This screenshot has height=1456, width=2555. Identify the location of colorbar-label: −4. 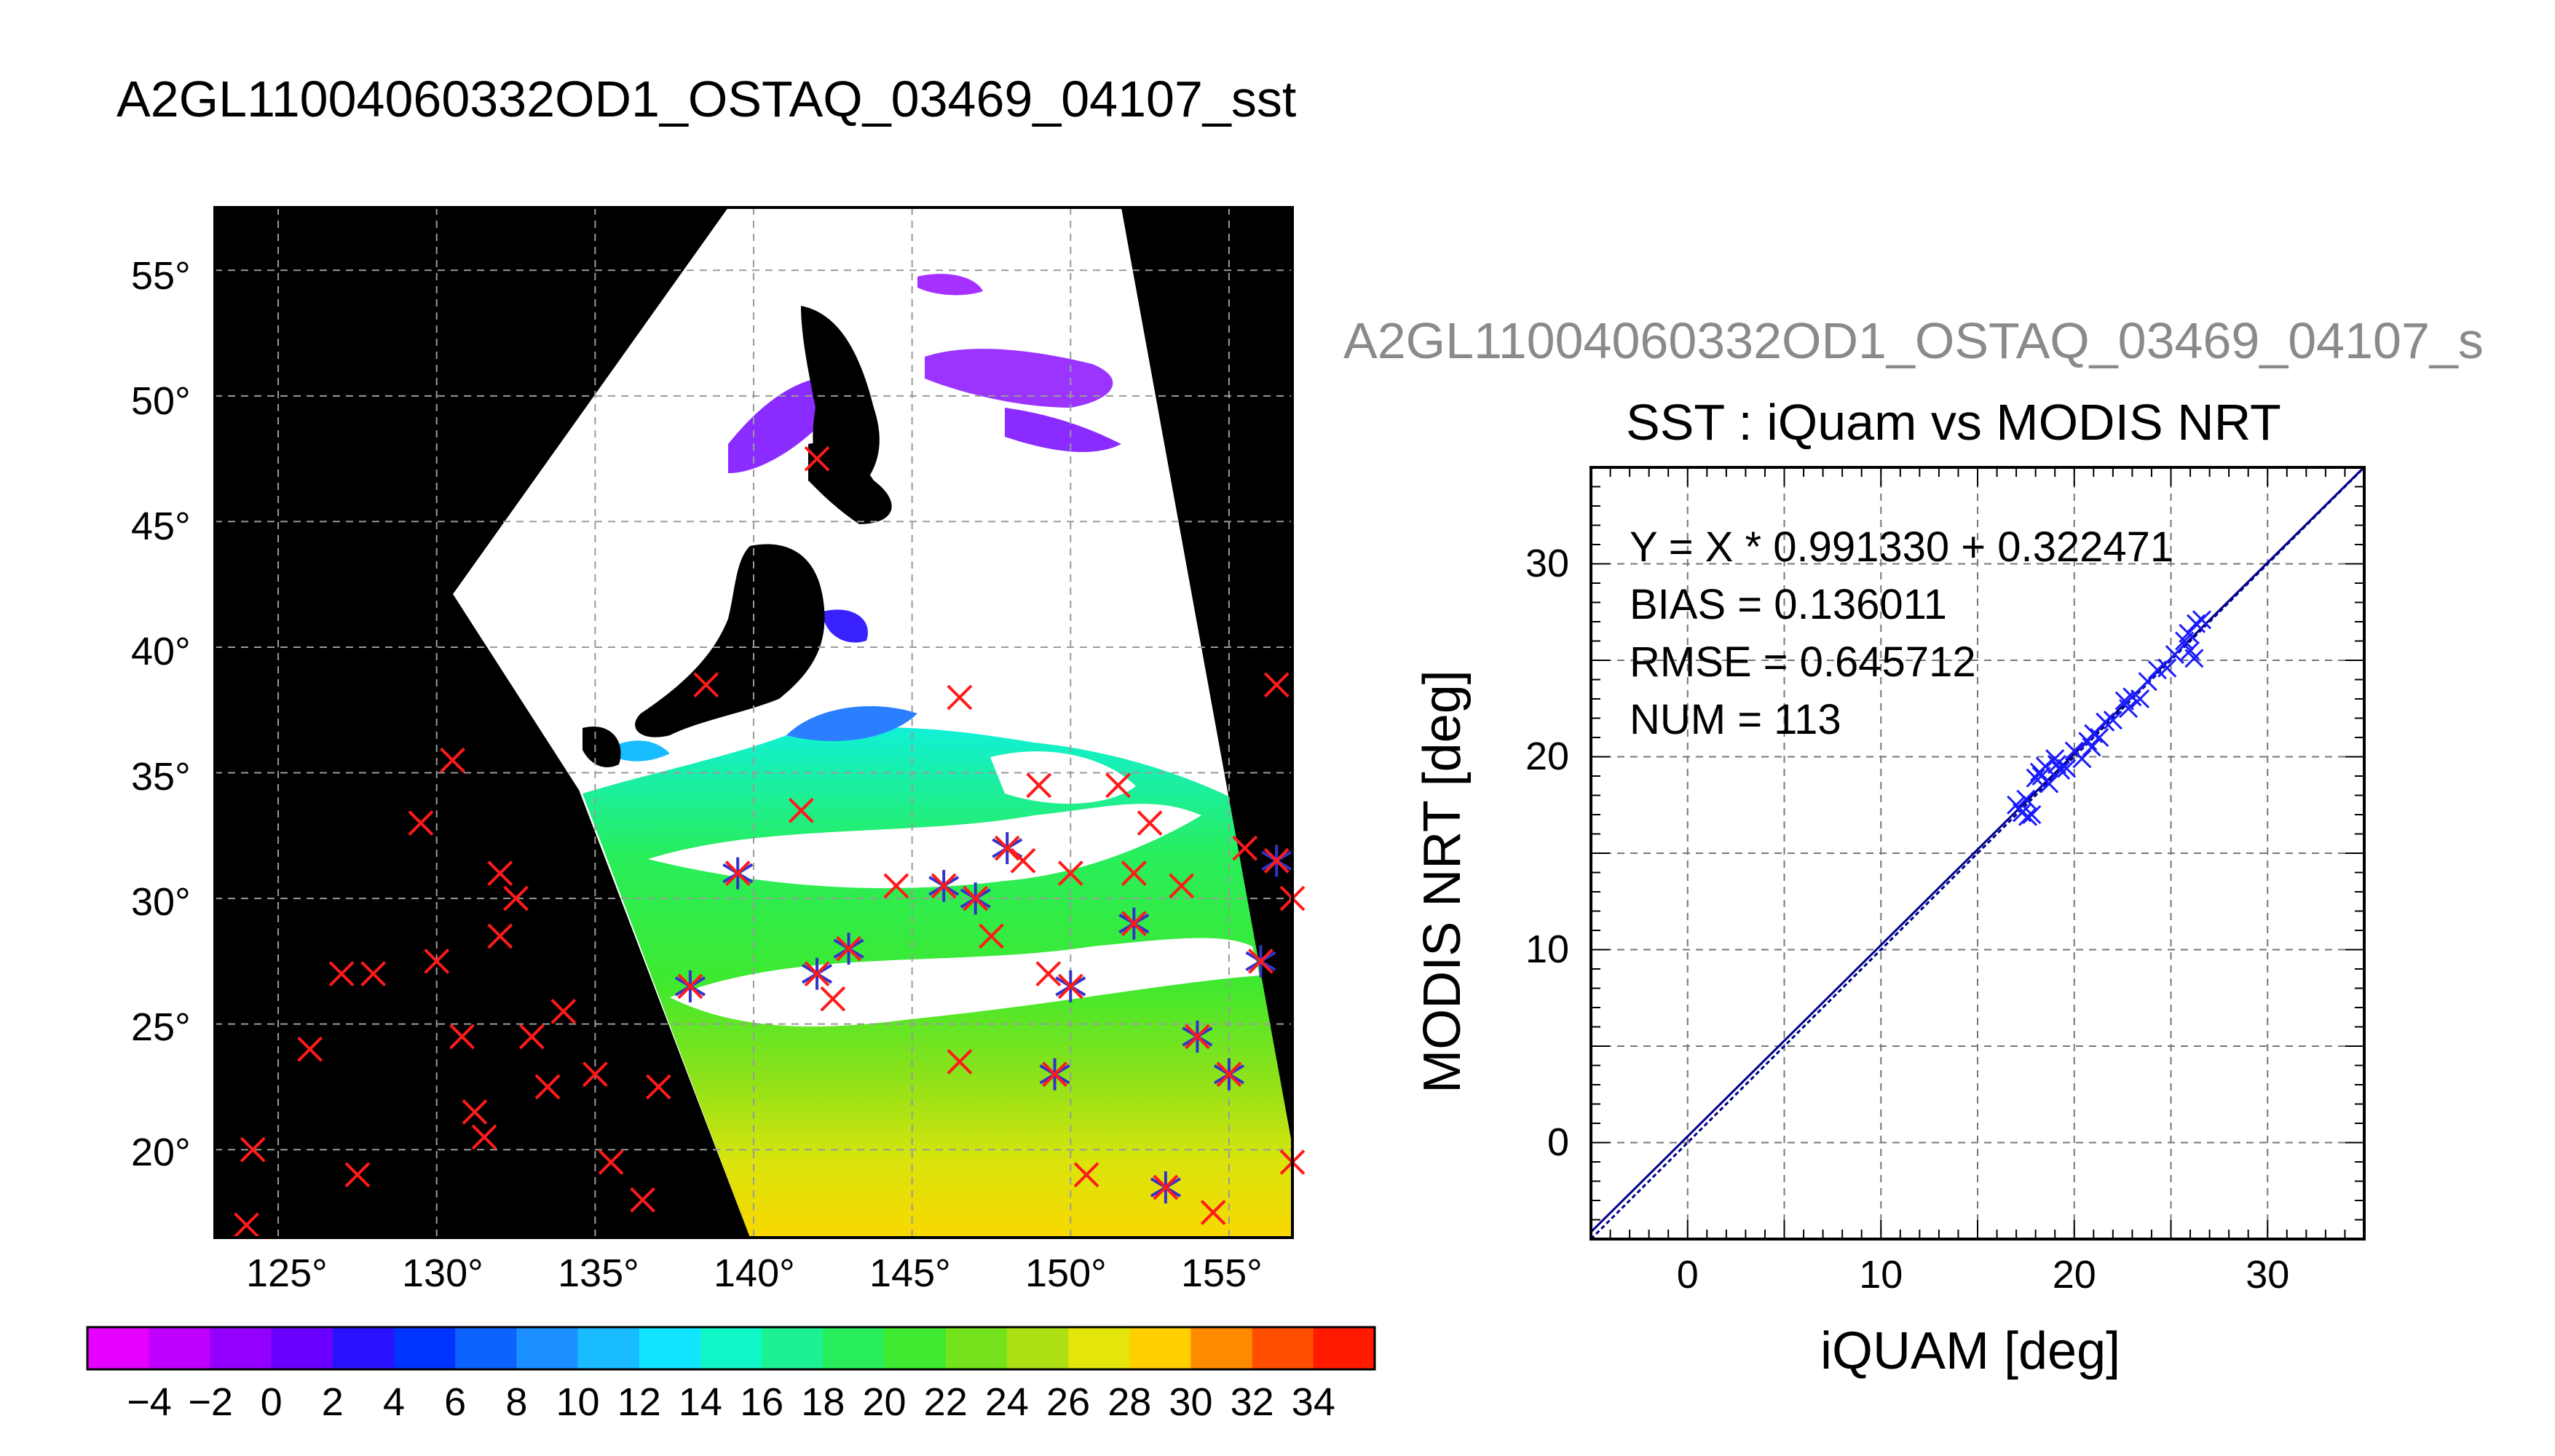
(149, 1402).